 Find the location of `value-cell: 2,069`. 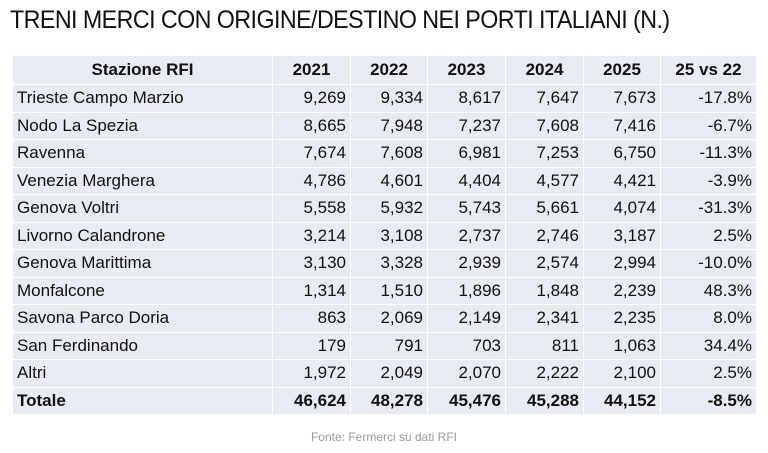

value-cell: 2,069 is located at coordinates (389, 318).